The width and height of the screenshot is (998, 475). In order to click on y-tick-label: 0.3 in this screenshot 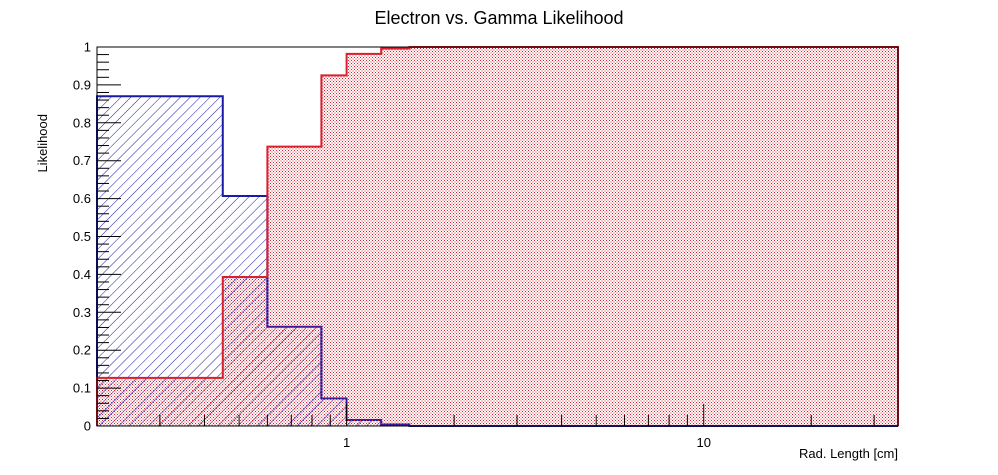, I will do `click(82, 312)`.